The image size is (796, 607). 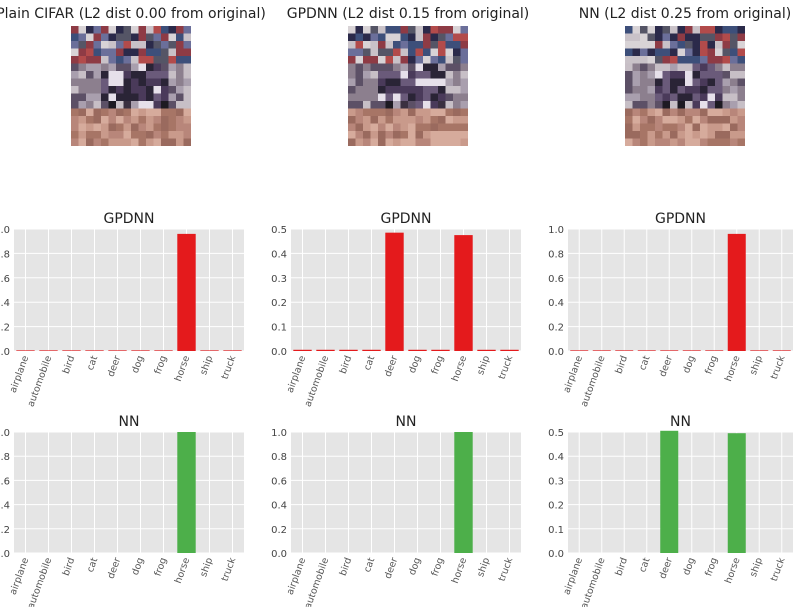 I want to click on cifar-horse-image-nn, so click(x=685, y=86).